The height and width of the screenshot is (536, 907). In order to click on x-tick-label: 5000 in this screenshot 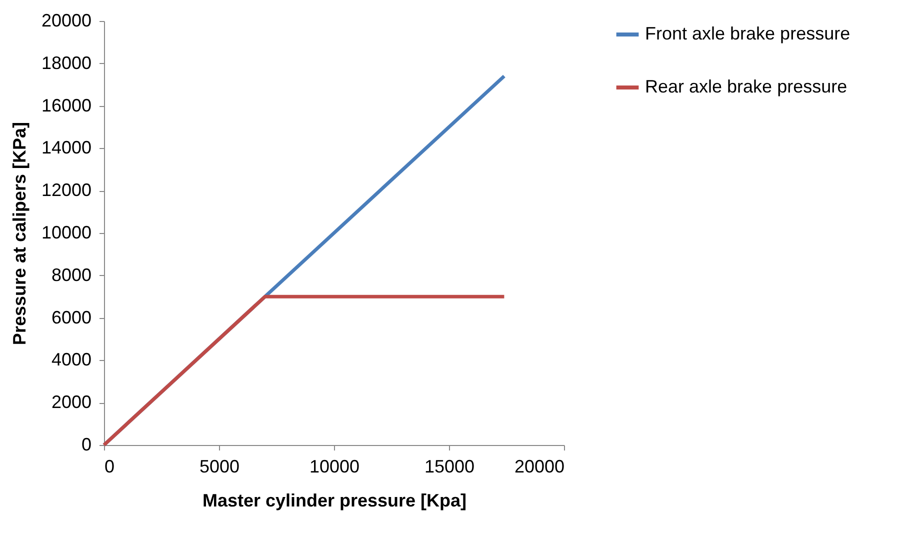, I will do `click(219, 466)`.